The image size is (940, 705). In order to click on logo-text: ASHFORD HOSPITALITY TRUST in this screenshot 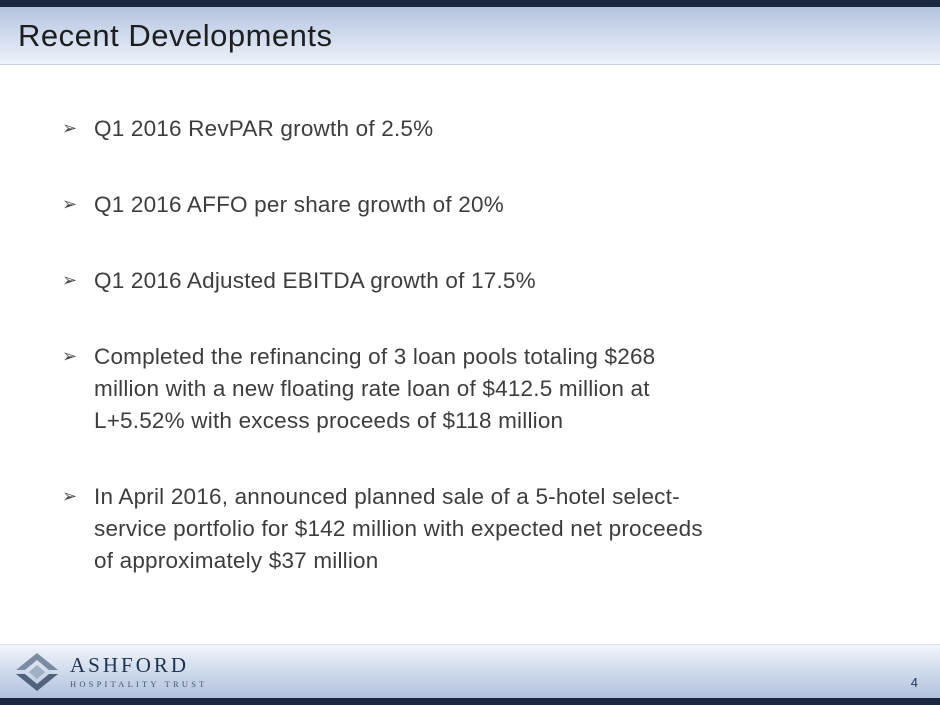, I will do `click(139, 670)`.